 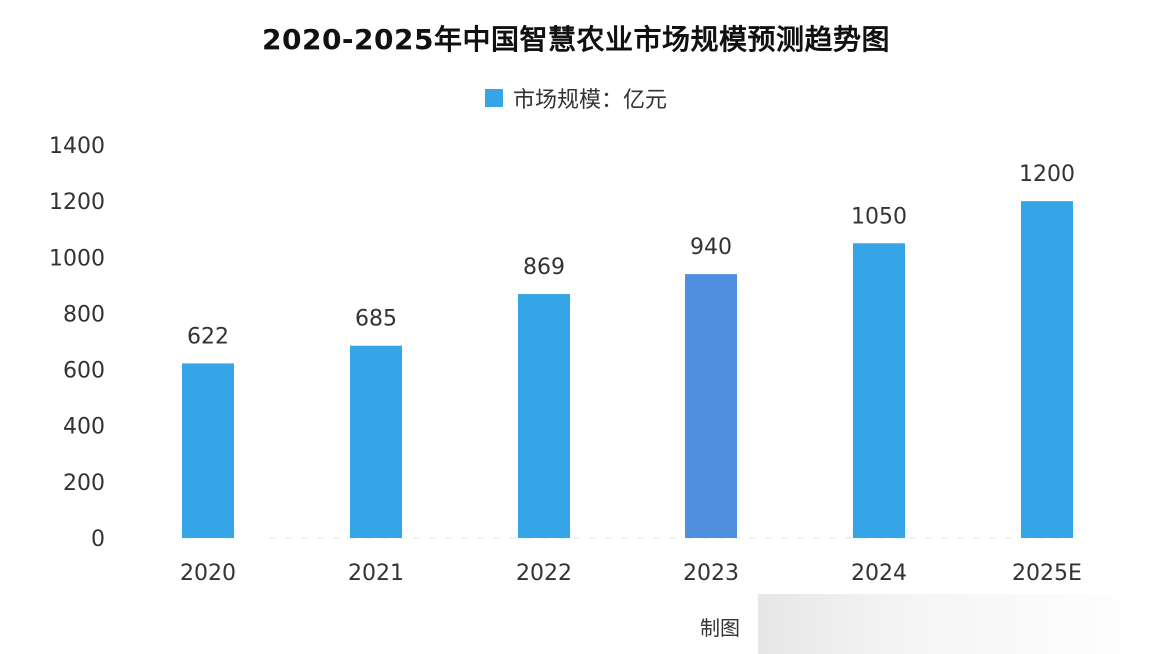 What do you see at coordinates (711, 247) in the screenshot?
I see `data-label-2023: 940` at bounding box center [711, 247].